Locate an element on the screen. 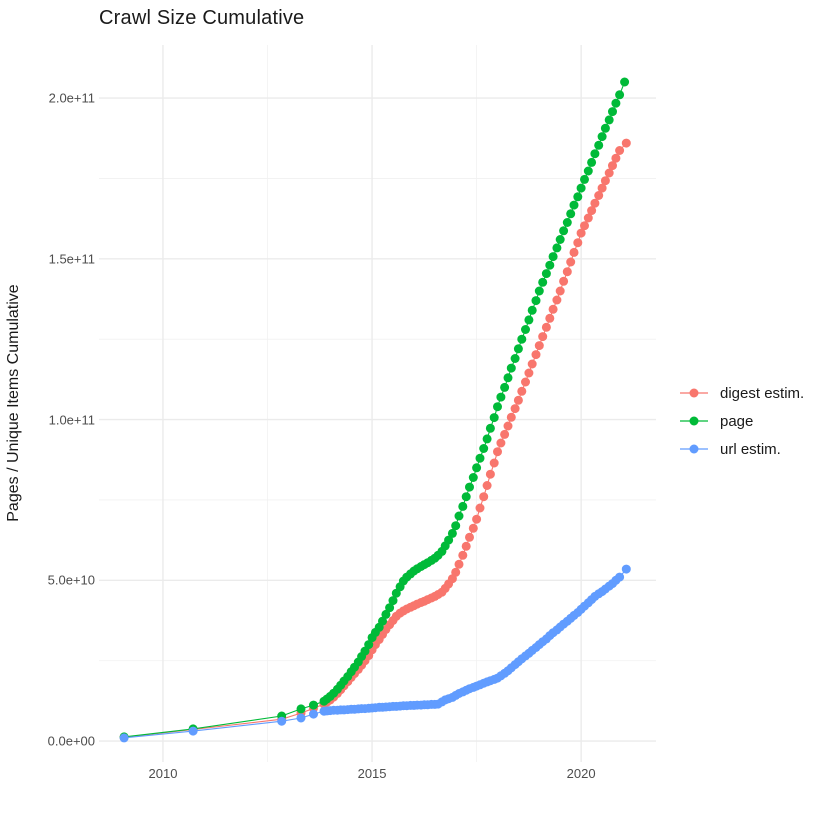  series-line-url-estim is located at coordinates (375, 653).